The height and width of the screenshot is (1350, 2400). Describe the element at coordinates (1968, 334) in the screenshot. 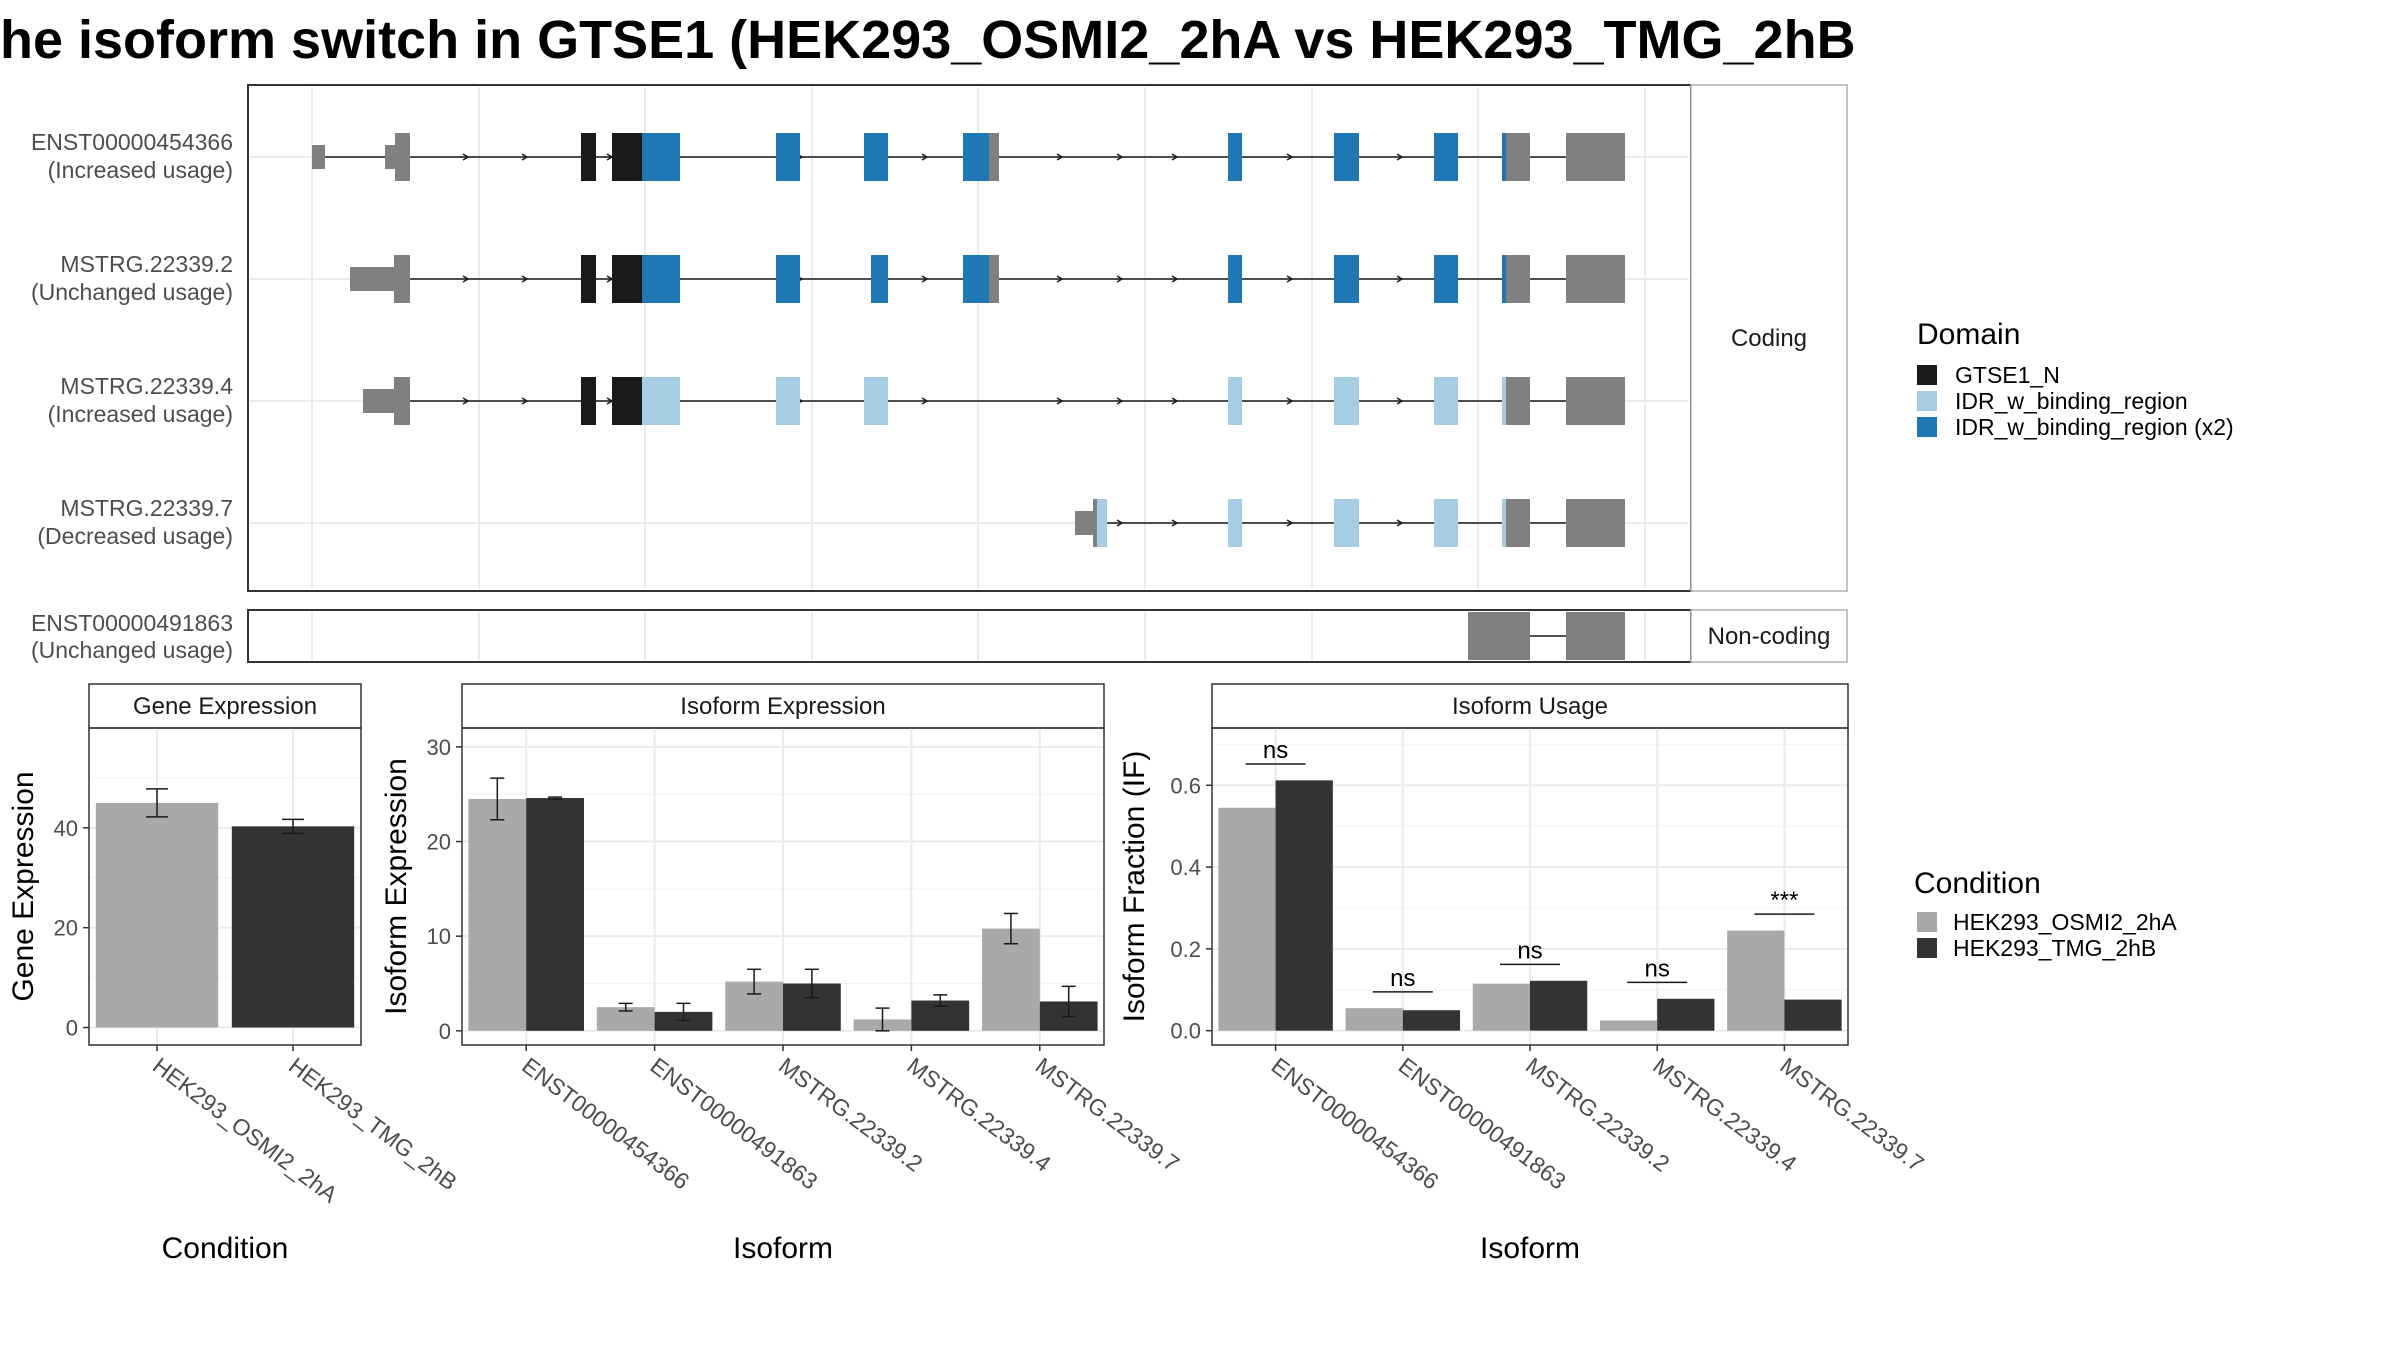

I see `domain-legend-title: Domain` at that location.